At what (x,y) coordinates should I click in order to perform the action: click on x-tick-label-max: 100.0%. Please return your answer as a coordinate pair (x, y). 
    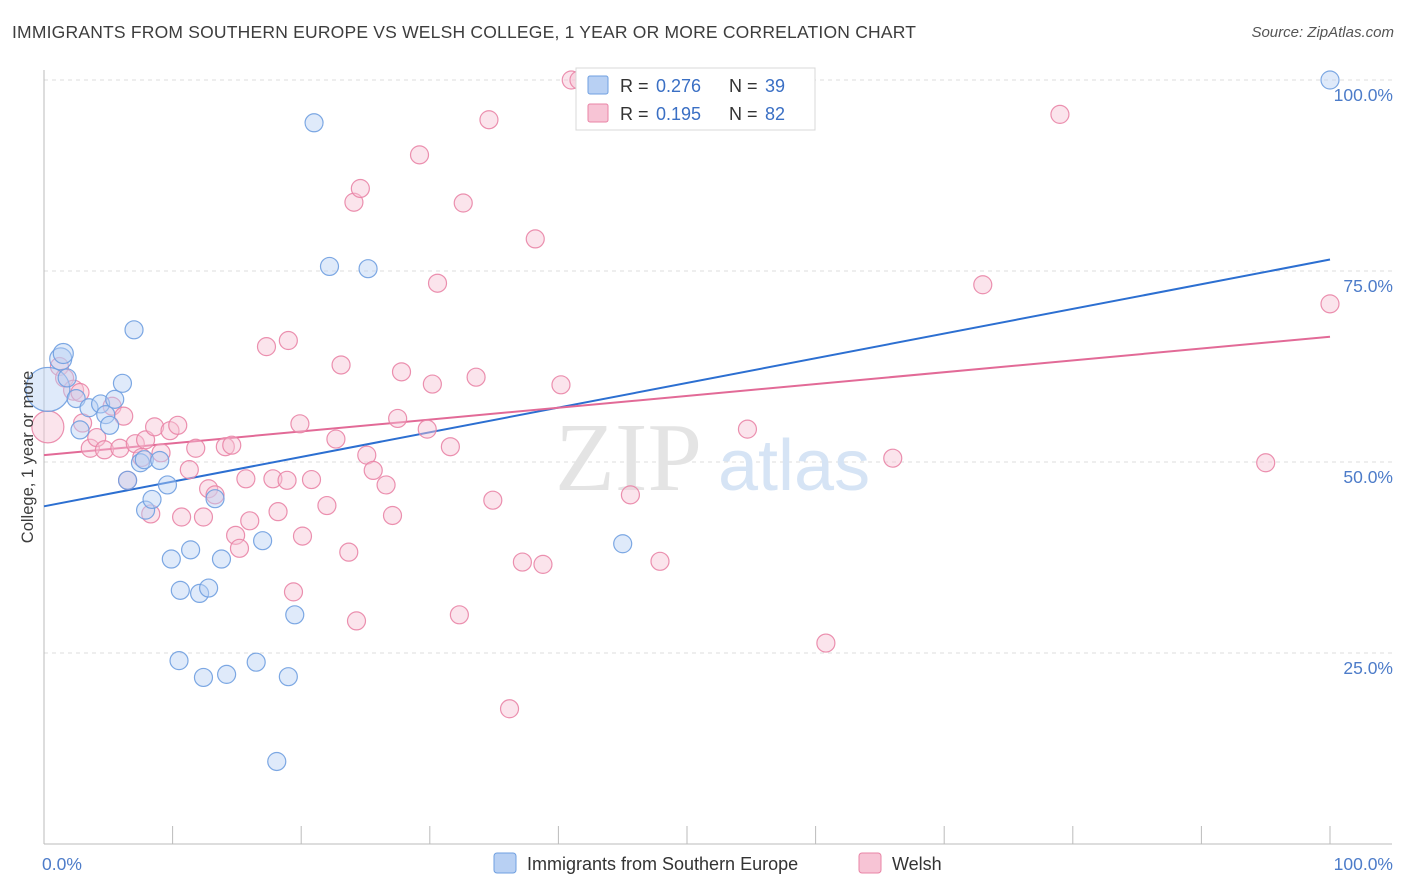
    Looking at the image, I should click on (1363, 864).